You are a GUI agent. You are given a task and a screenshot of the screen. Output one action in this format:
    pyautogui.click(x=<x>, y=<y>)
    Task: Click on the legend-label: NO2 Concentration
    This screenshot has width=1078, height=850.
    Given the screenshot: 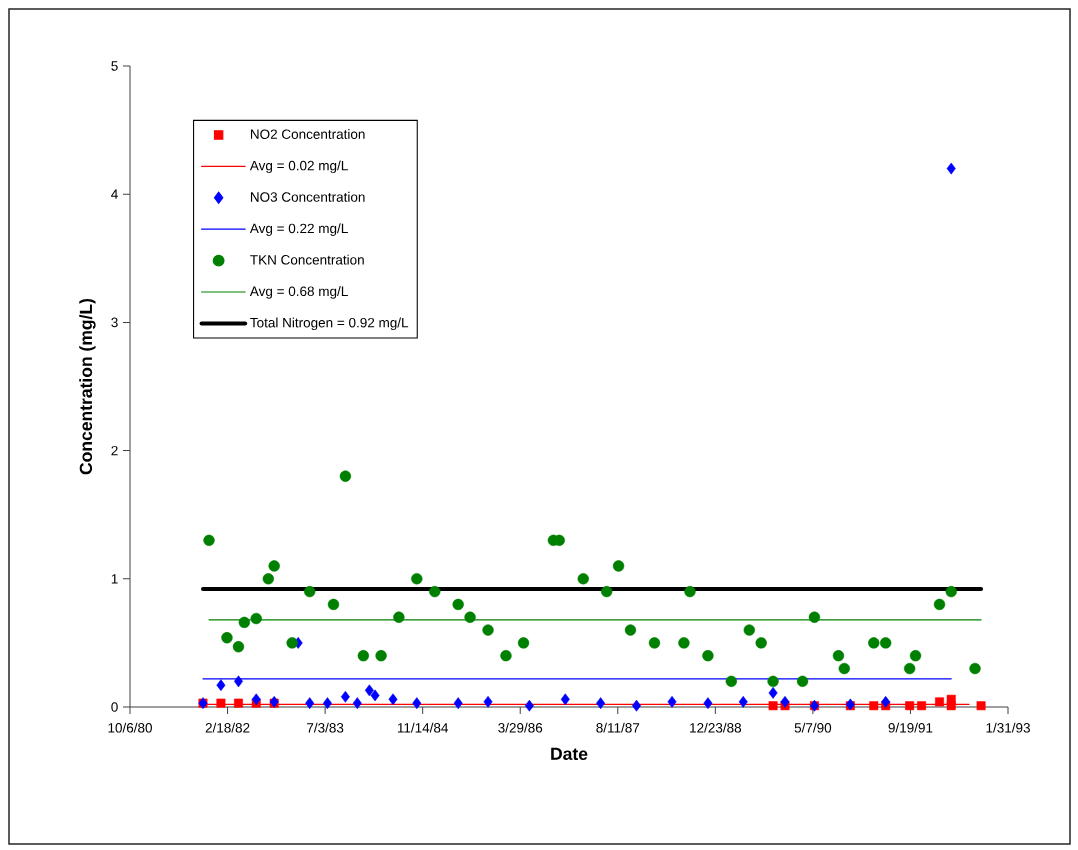 What is the action you would take?
    pyautogui.click(x=307, y=134)
    